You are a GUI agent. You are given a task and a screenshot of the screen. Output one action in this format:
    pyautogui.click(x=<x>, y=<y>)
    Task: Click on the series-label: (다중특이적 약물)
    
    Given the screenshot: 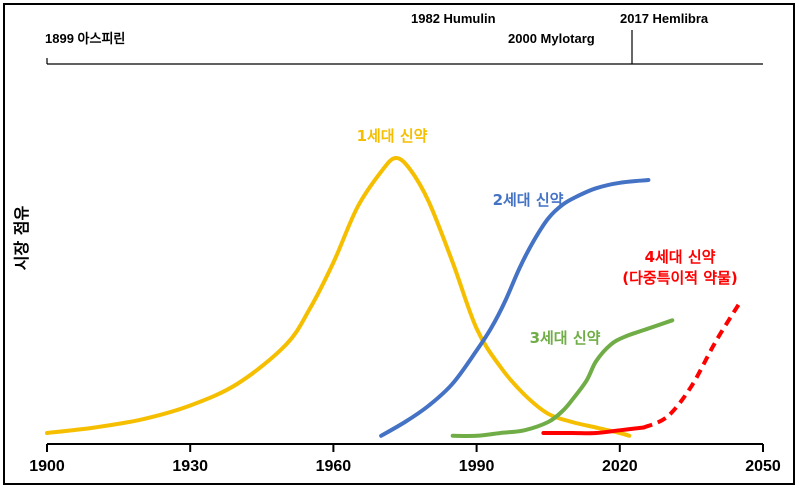 What is the action you would take?
    pyautogui.click(x=680, y=278)
    